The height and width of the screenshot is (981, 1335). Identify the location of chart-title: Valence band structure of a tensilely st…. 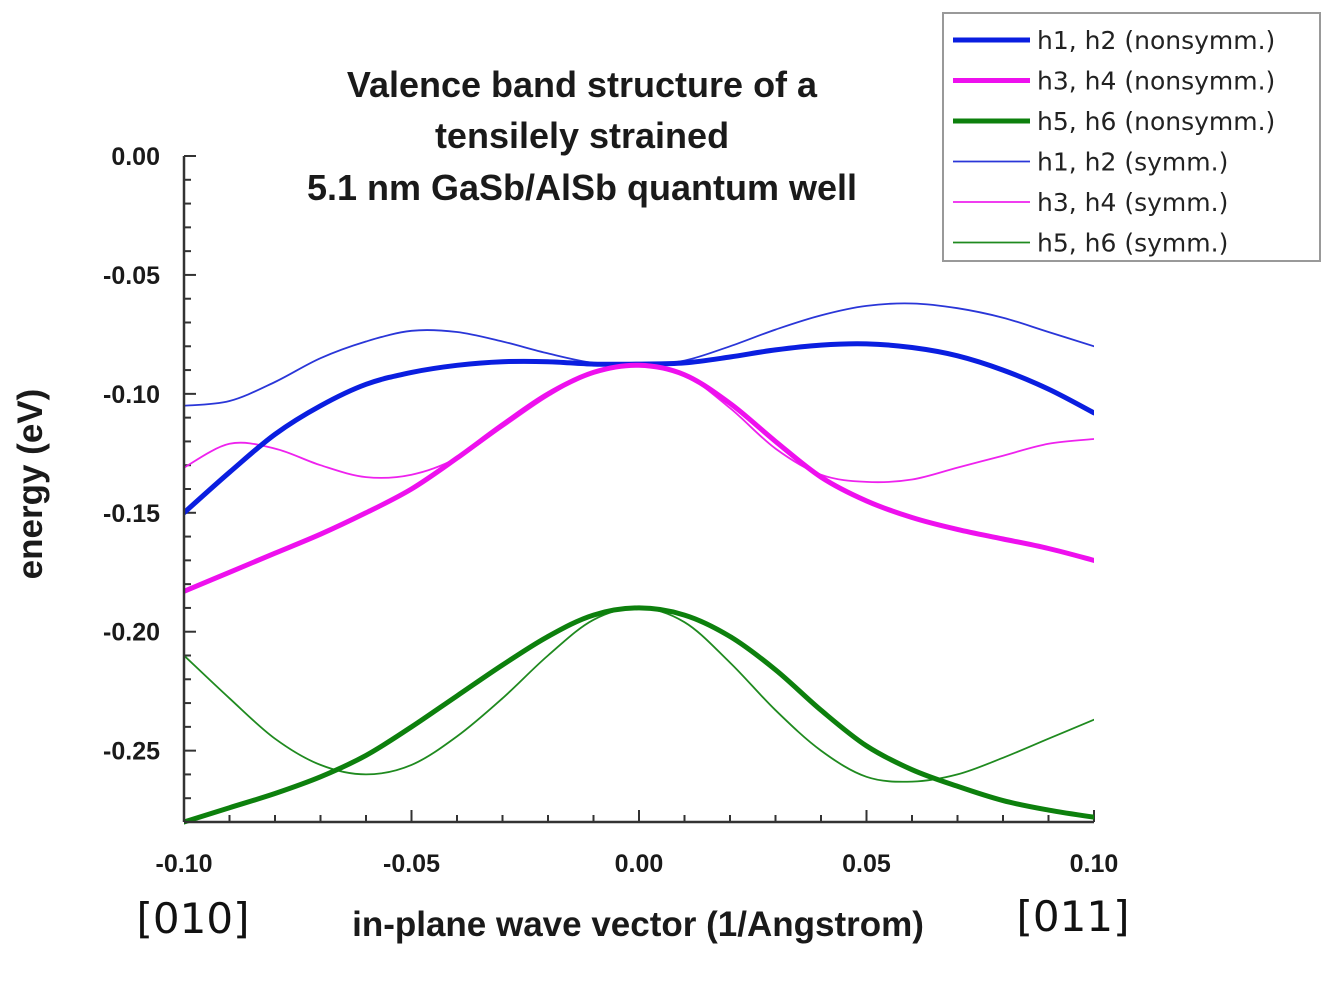
(582, 136).